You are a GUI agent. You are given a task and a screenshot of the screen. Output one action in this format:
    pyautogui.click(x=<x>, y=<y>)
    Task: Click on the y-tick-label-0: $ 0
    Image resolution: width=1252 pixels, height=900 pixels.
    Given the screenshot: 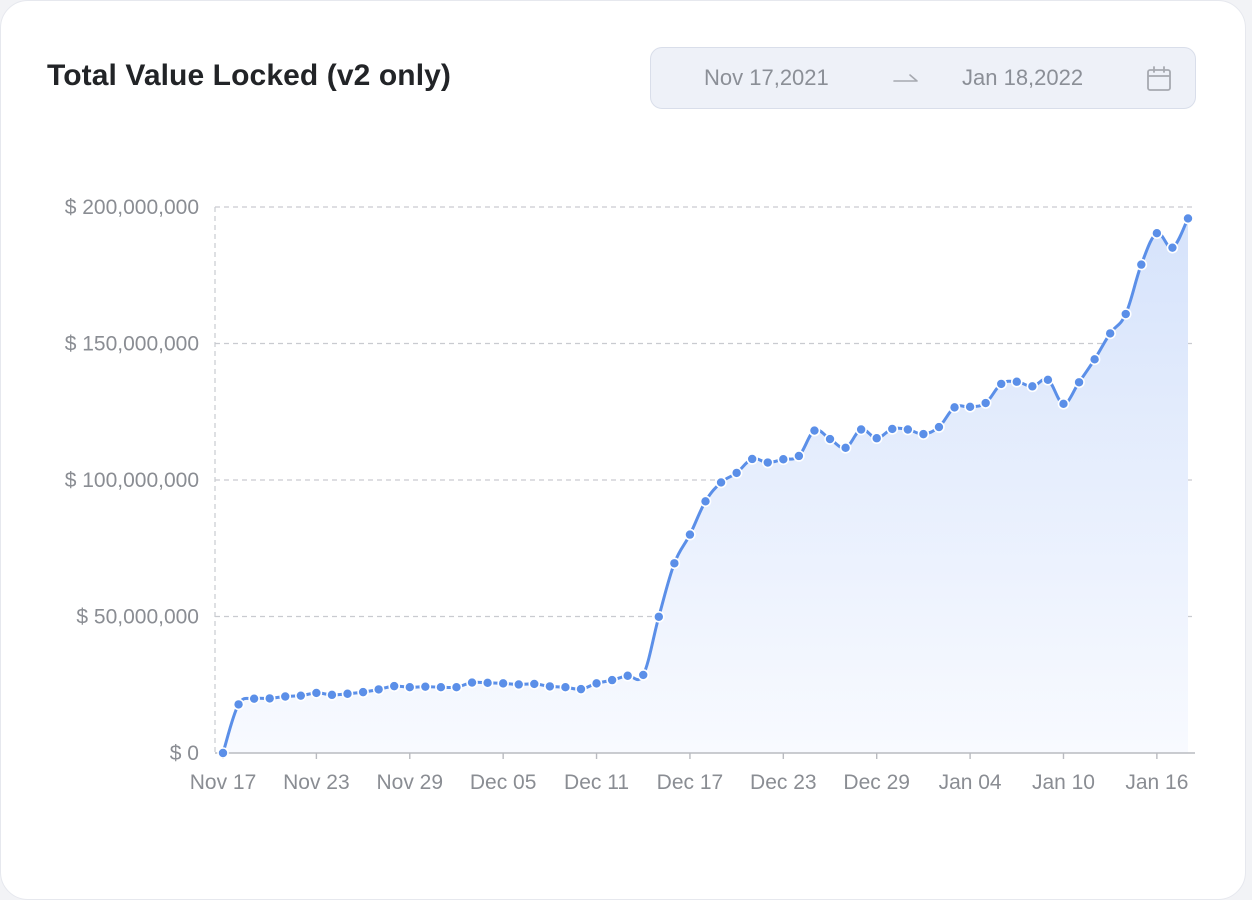 What is the action you would take?
    pyautogui.click(x=184, y=753)
    